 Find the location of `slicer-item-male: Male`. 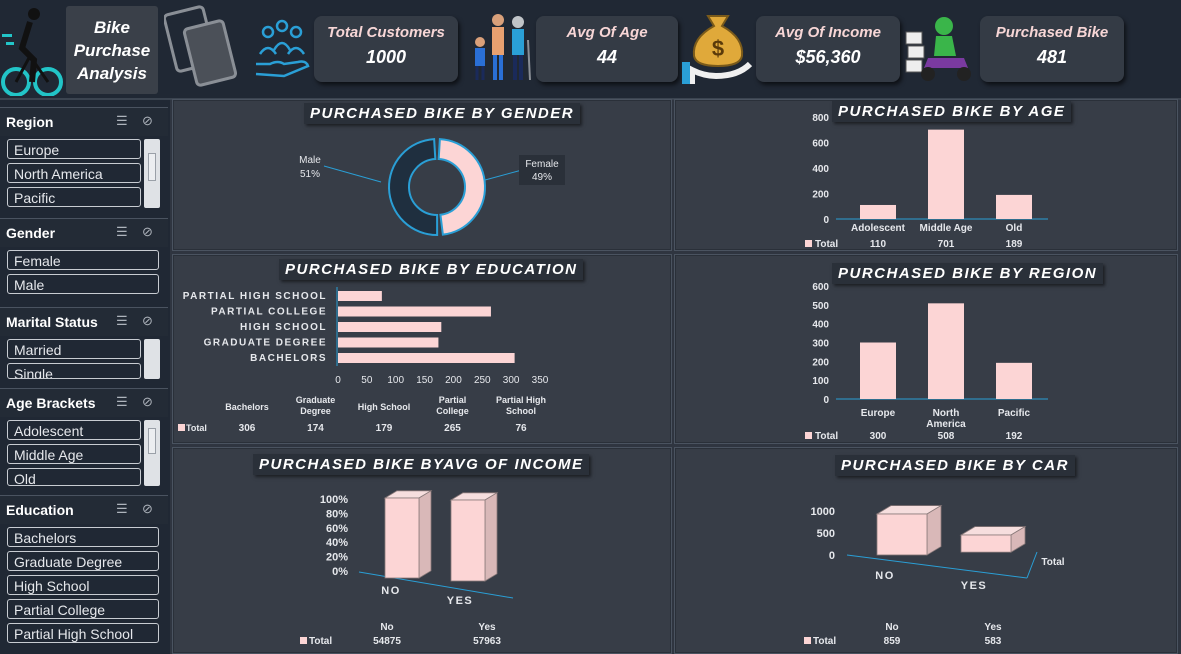

slicer-item-male: Male is located at coordinates (83, 284).